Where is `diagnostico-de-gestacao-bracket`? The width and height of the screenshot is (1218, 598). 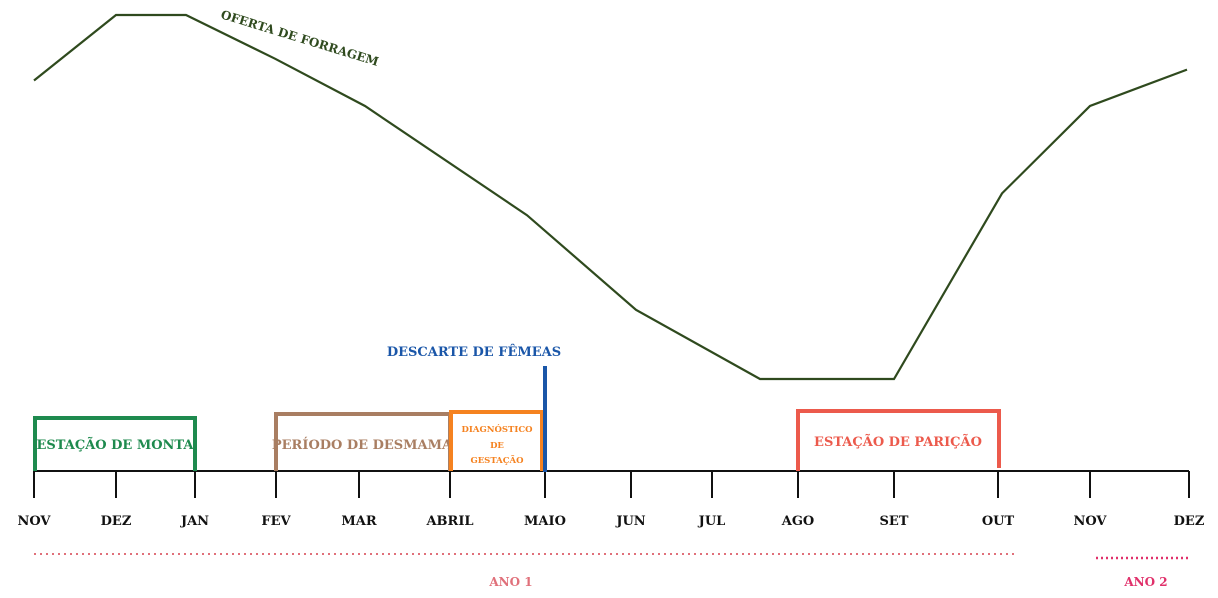 diagnostico-de-gestacao-bracket is located at coordinates (496, 440).